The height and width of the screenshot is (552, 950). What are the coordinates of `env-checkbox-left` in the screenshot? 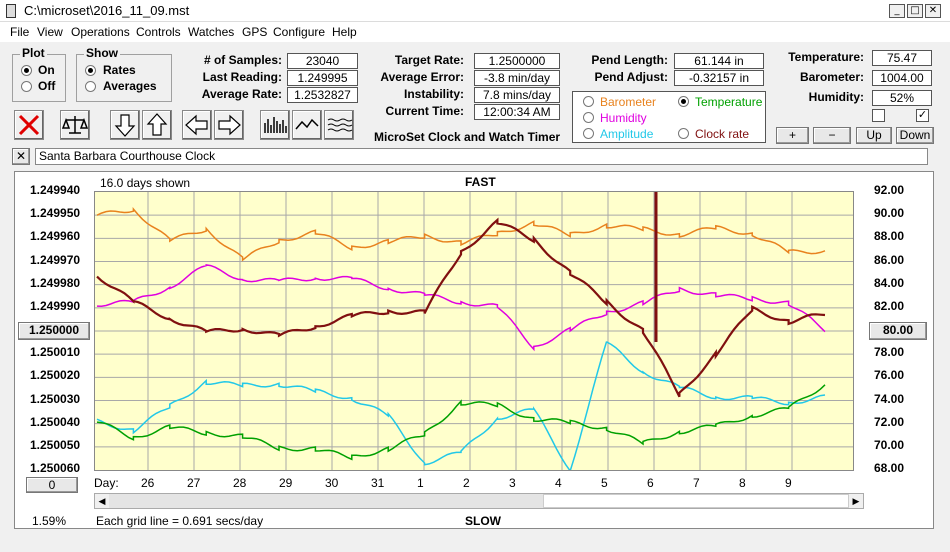 It's located at (878, 115).